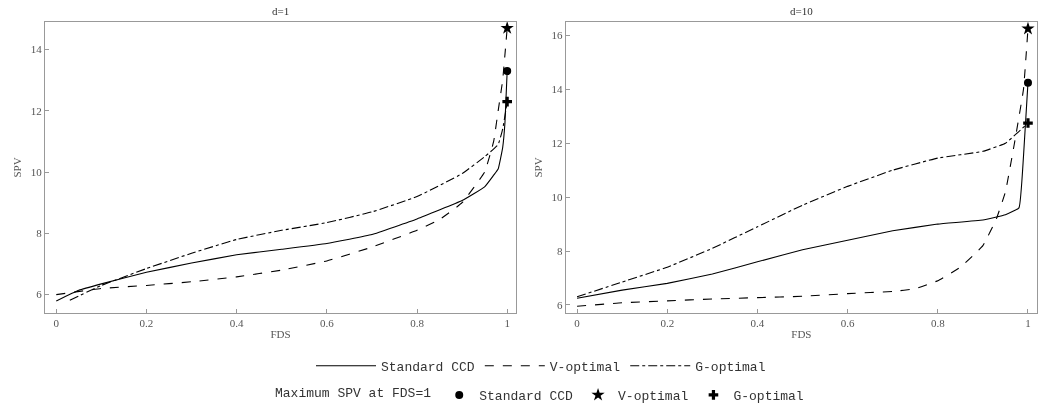  I want to click on chart-title: d=10, so click(802, 11).